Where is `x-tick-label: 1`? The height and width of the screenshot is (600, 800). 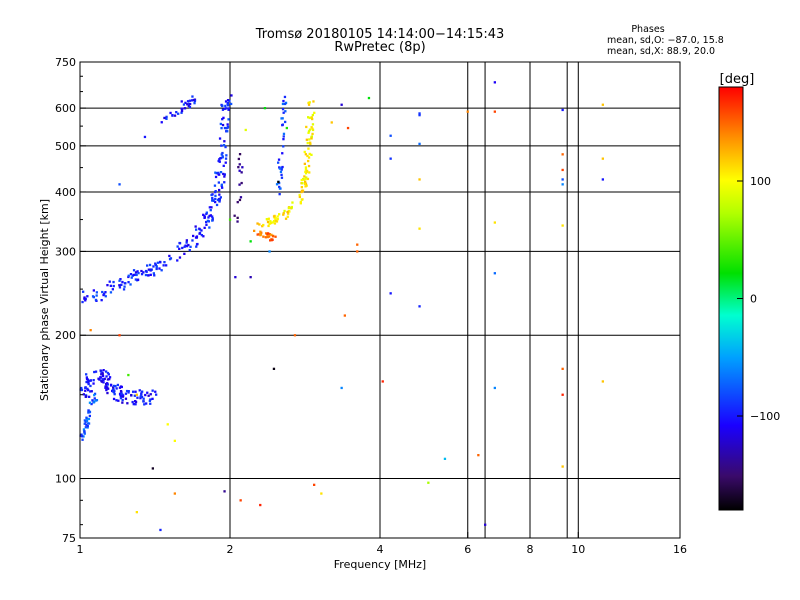
x-tick-label: 1 is located at coordinates (80, 549).